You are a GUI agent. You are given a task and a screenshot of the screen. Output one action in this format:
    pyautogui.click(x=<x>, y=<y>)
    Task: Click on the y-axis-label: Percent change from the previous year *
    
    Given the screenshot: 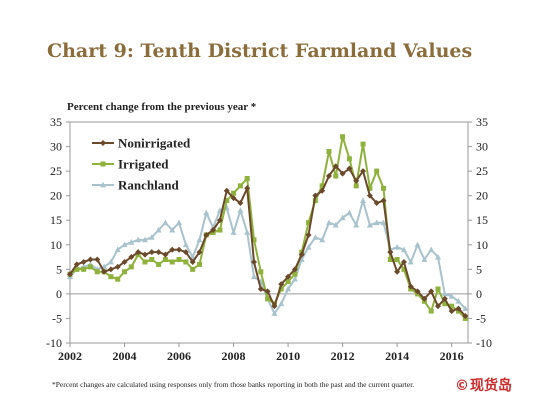 What is the action you would take?
    pyautogui.click(x=162, y=107)
    